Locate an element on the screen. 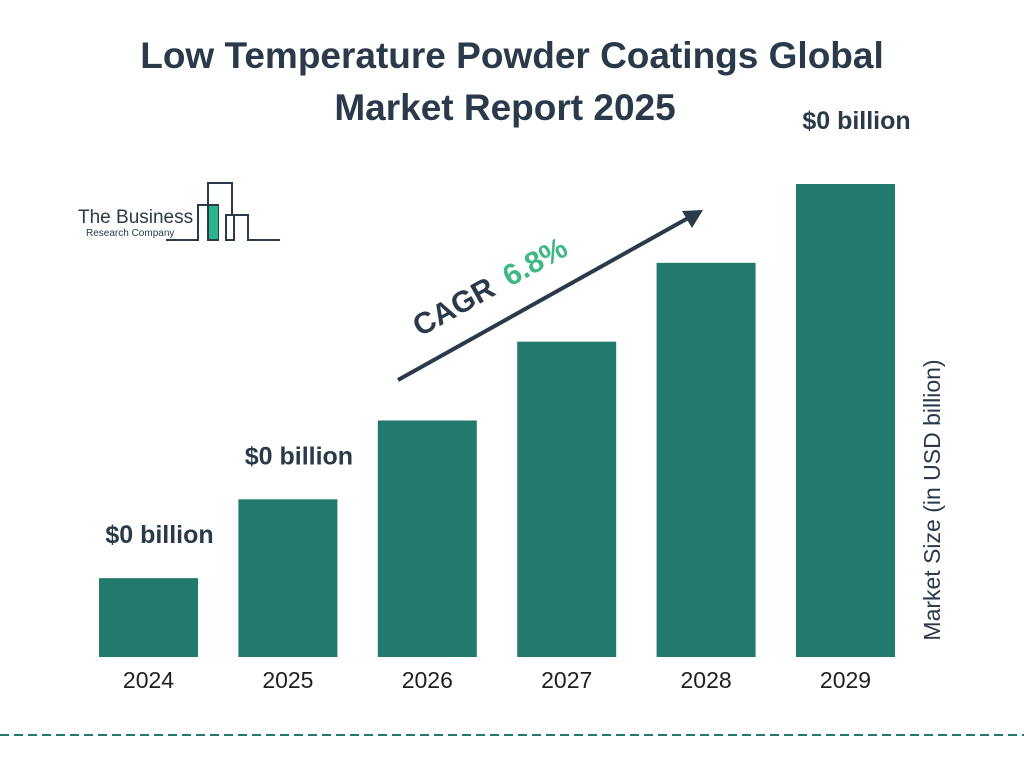 This screenshot has width=1024, height=768. bar-2025 is located at coordinates (288, 578).